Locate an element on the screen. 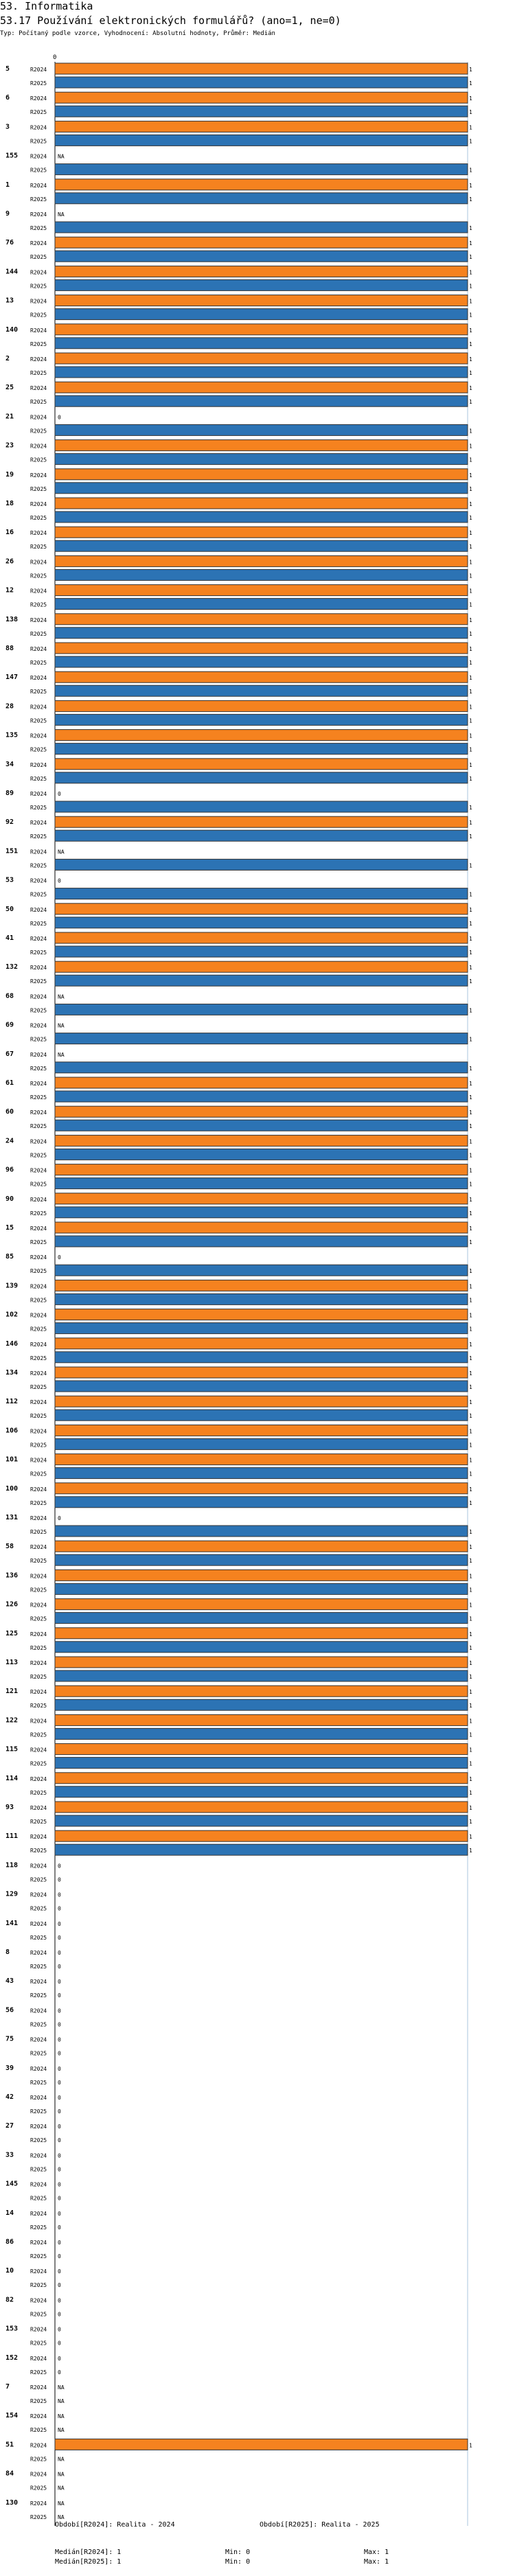 The width and height of the screenshot is (515, 2576). category-label: 42 is located at coordinates (9, 2097).